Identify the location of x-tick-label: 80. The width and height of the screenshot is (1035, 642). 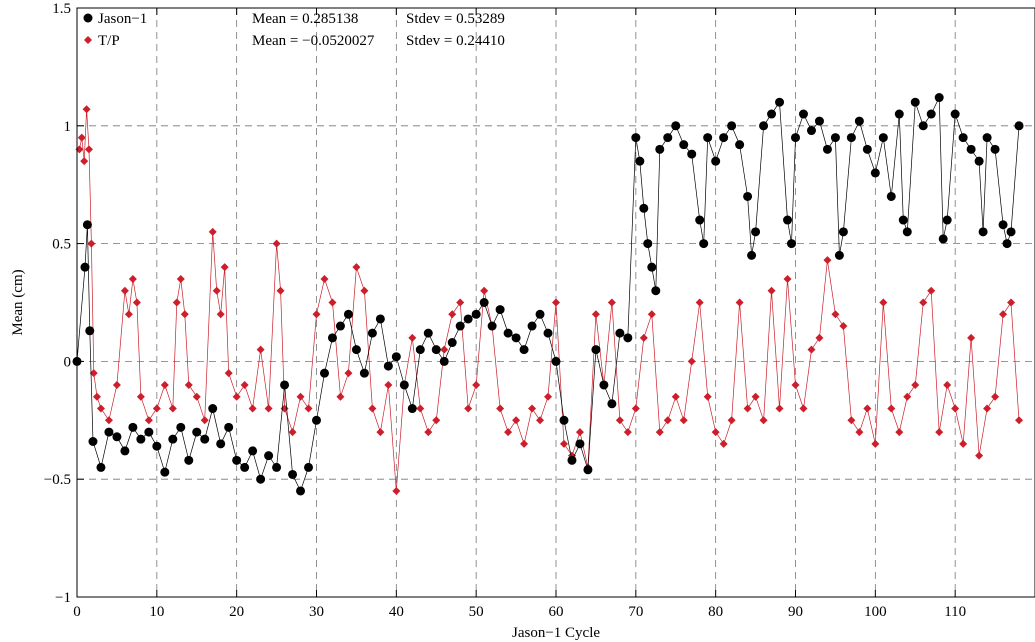
(715, 612).